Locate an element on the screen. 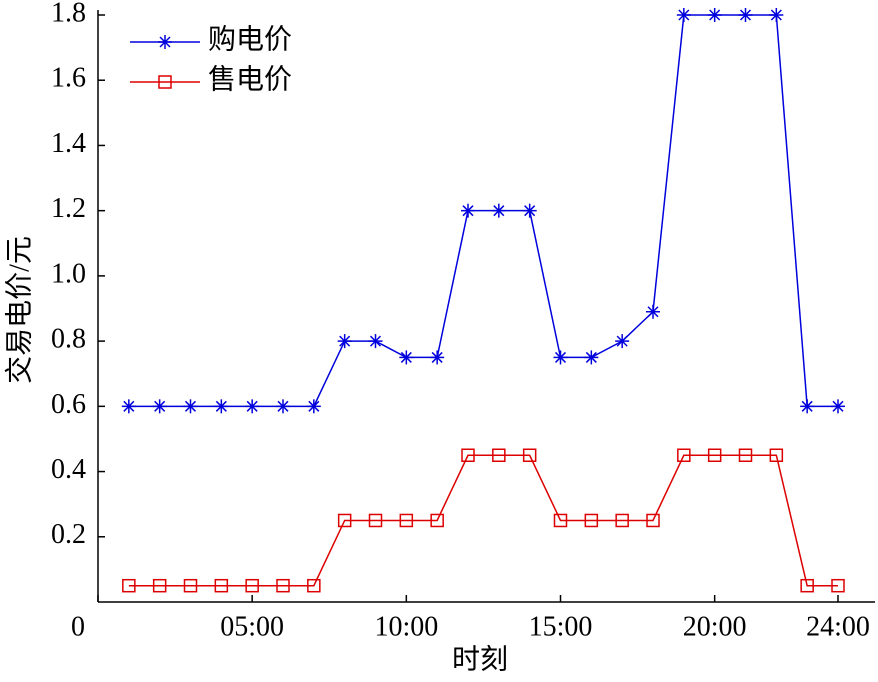 Image resolution: width=878 pixels, height=682 pixels. y-tick-label: 0.4 is located at coordinates (68, 469).